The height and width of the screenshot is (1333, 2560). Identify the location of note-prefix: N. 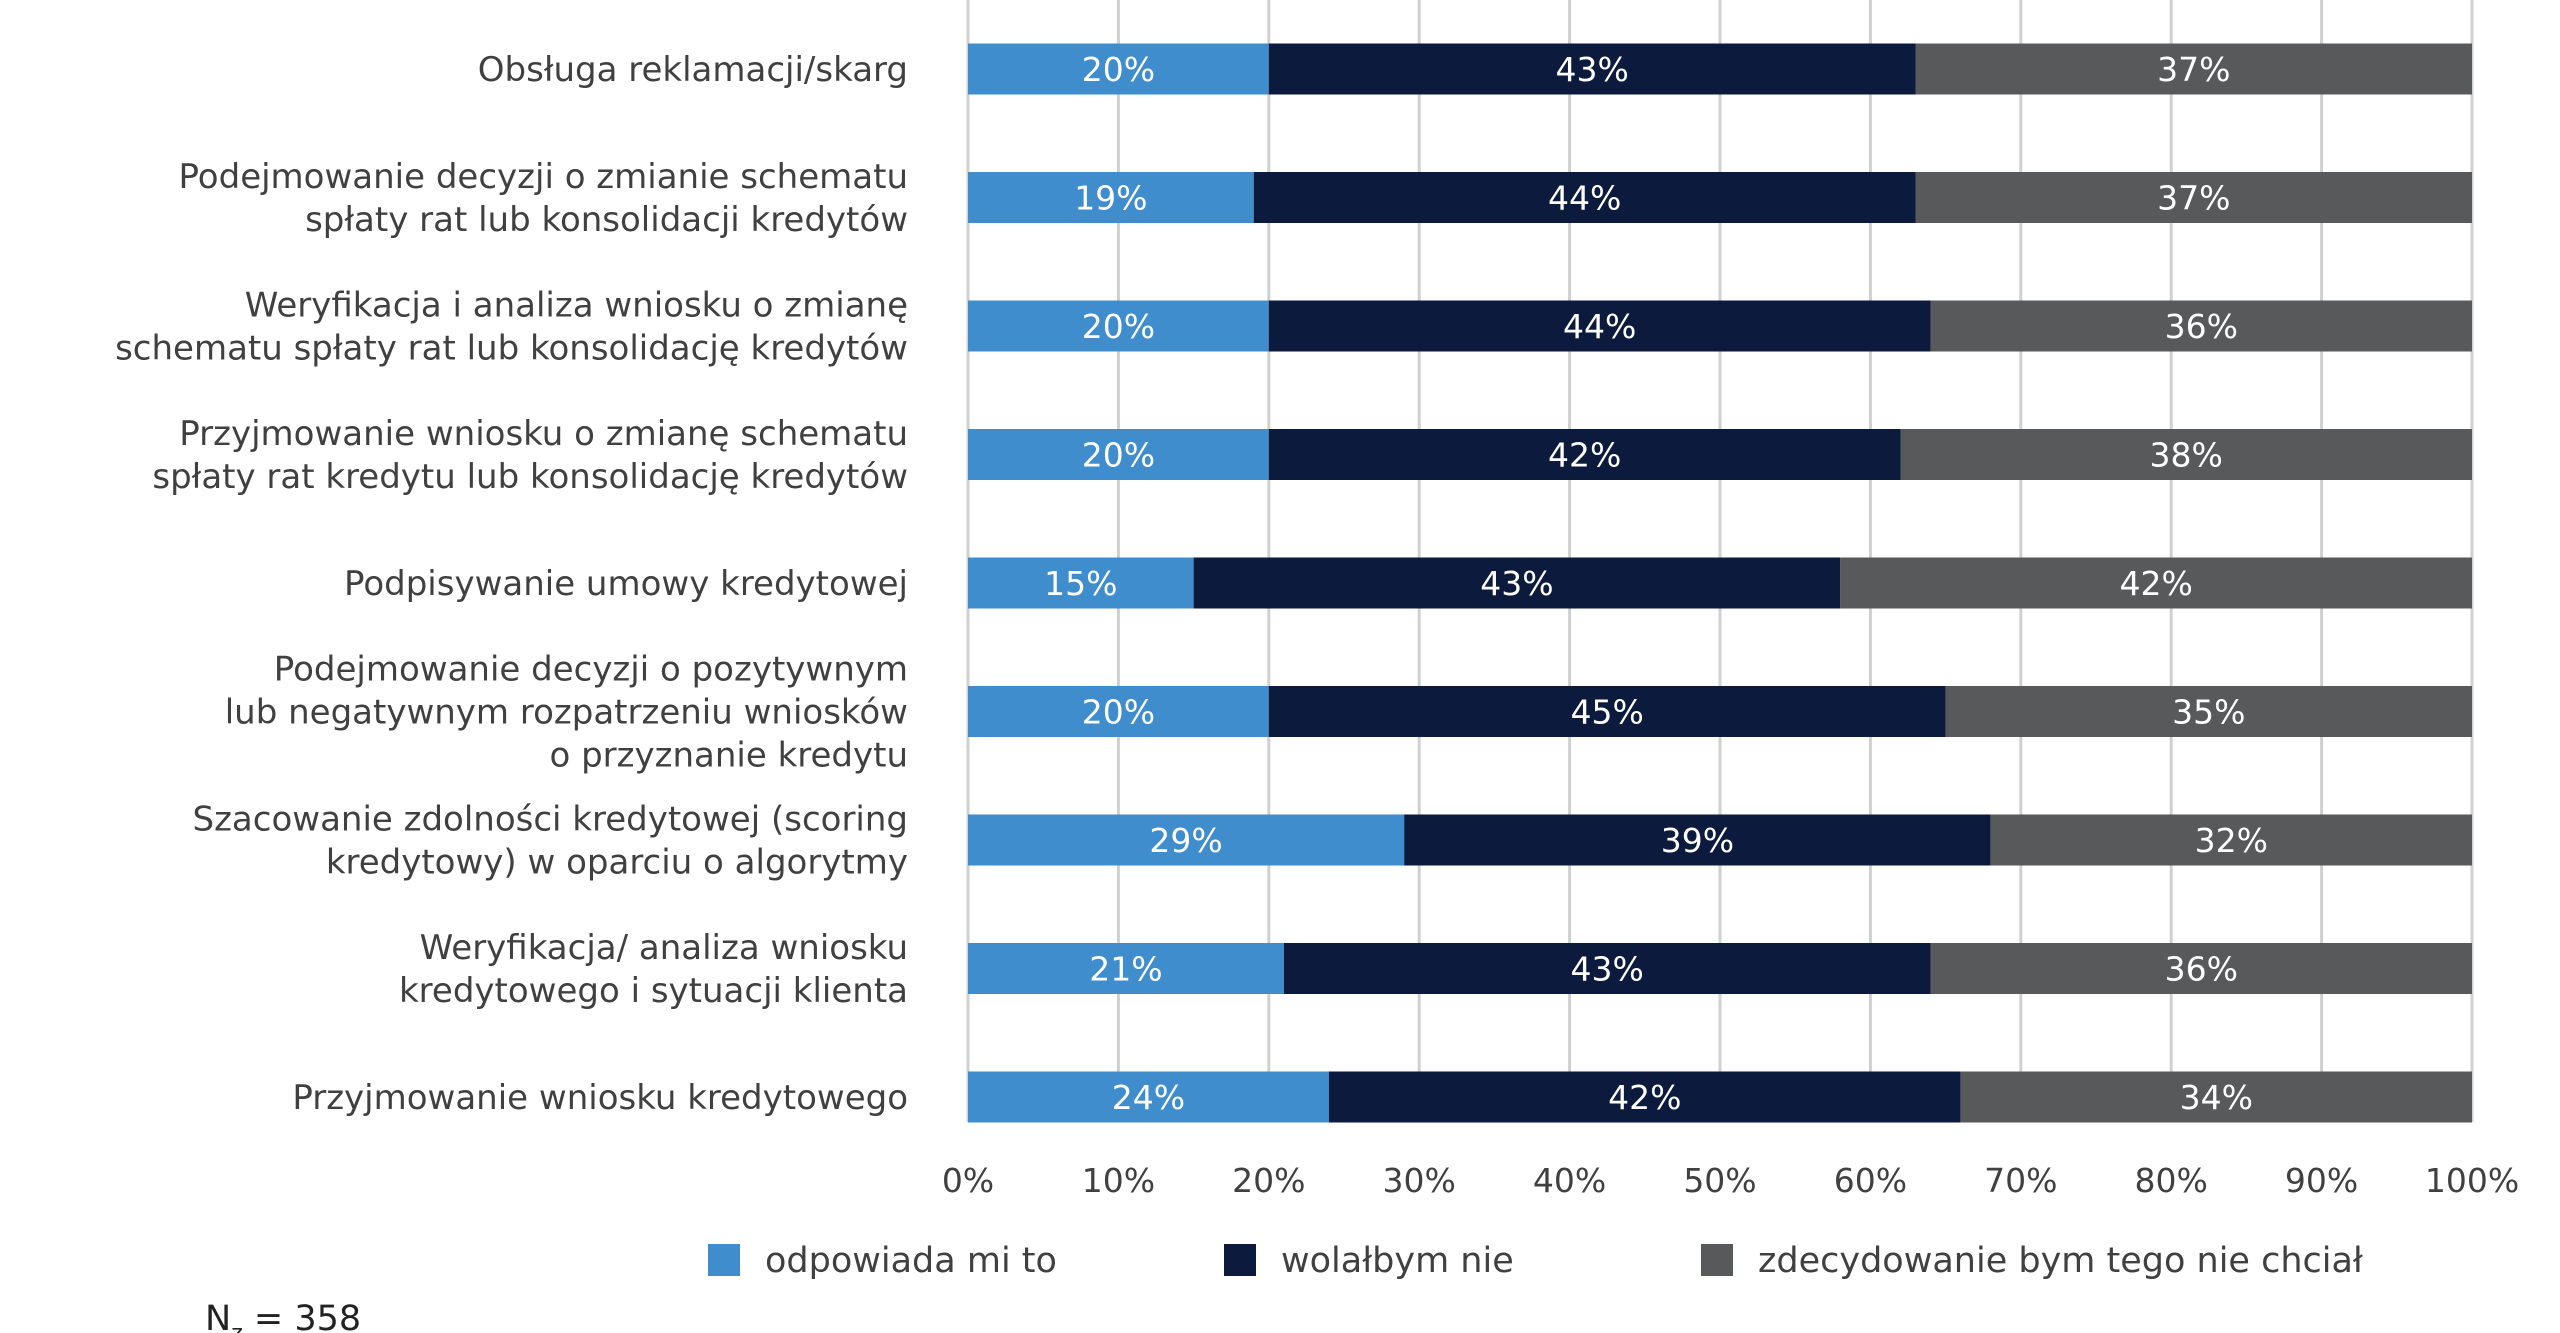
(218, 1316).